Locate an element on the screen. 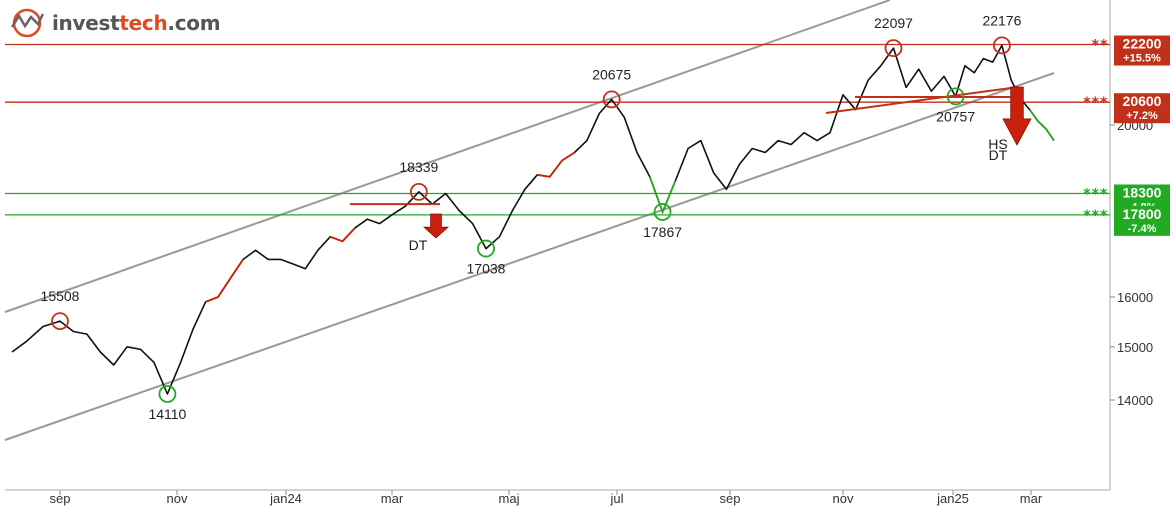 The height and width of the screenshot is (515, 1174). brand-logo: investtech.com is located at coordinates (114, 23).